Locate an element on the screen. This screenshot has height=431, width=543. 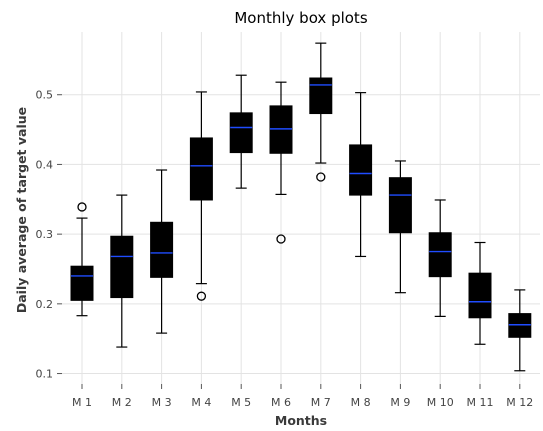
y-tick-label: 0.5 is located at coordinates (45, 95).